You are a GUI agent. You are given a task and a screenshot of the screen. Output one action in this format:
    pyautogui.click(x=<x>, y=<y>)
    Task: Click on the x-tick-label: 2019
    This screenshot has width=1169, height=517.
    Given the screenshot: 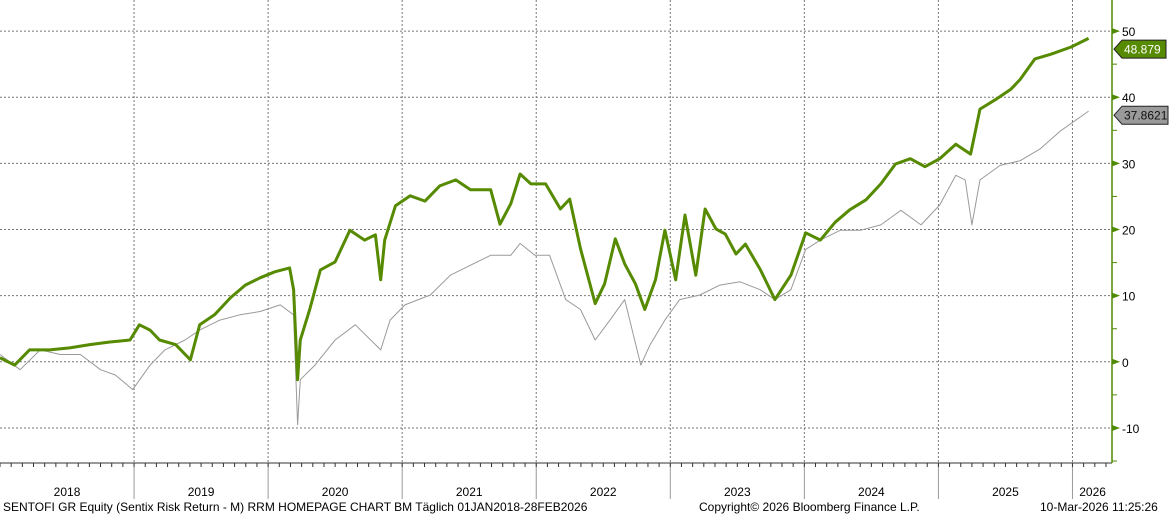 What is the action you would take?
    pyautogui.click(x=201, y=492)
    